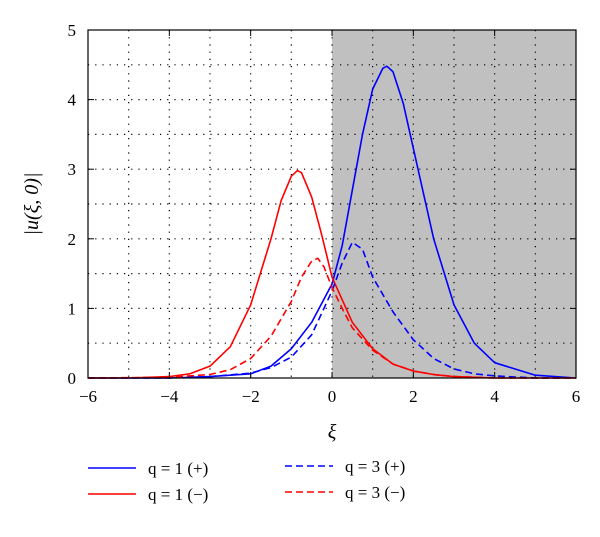 This screenshot has width=600, height=537. What do you see at coordinates (178, 468) in the screenshot?
I see `legend-label-1: q = 1 (+)` at bounding box center [178, 468].